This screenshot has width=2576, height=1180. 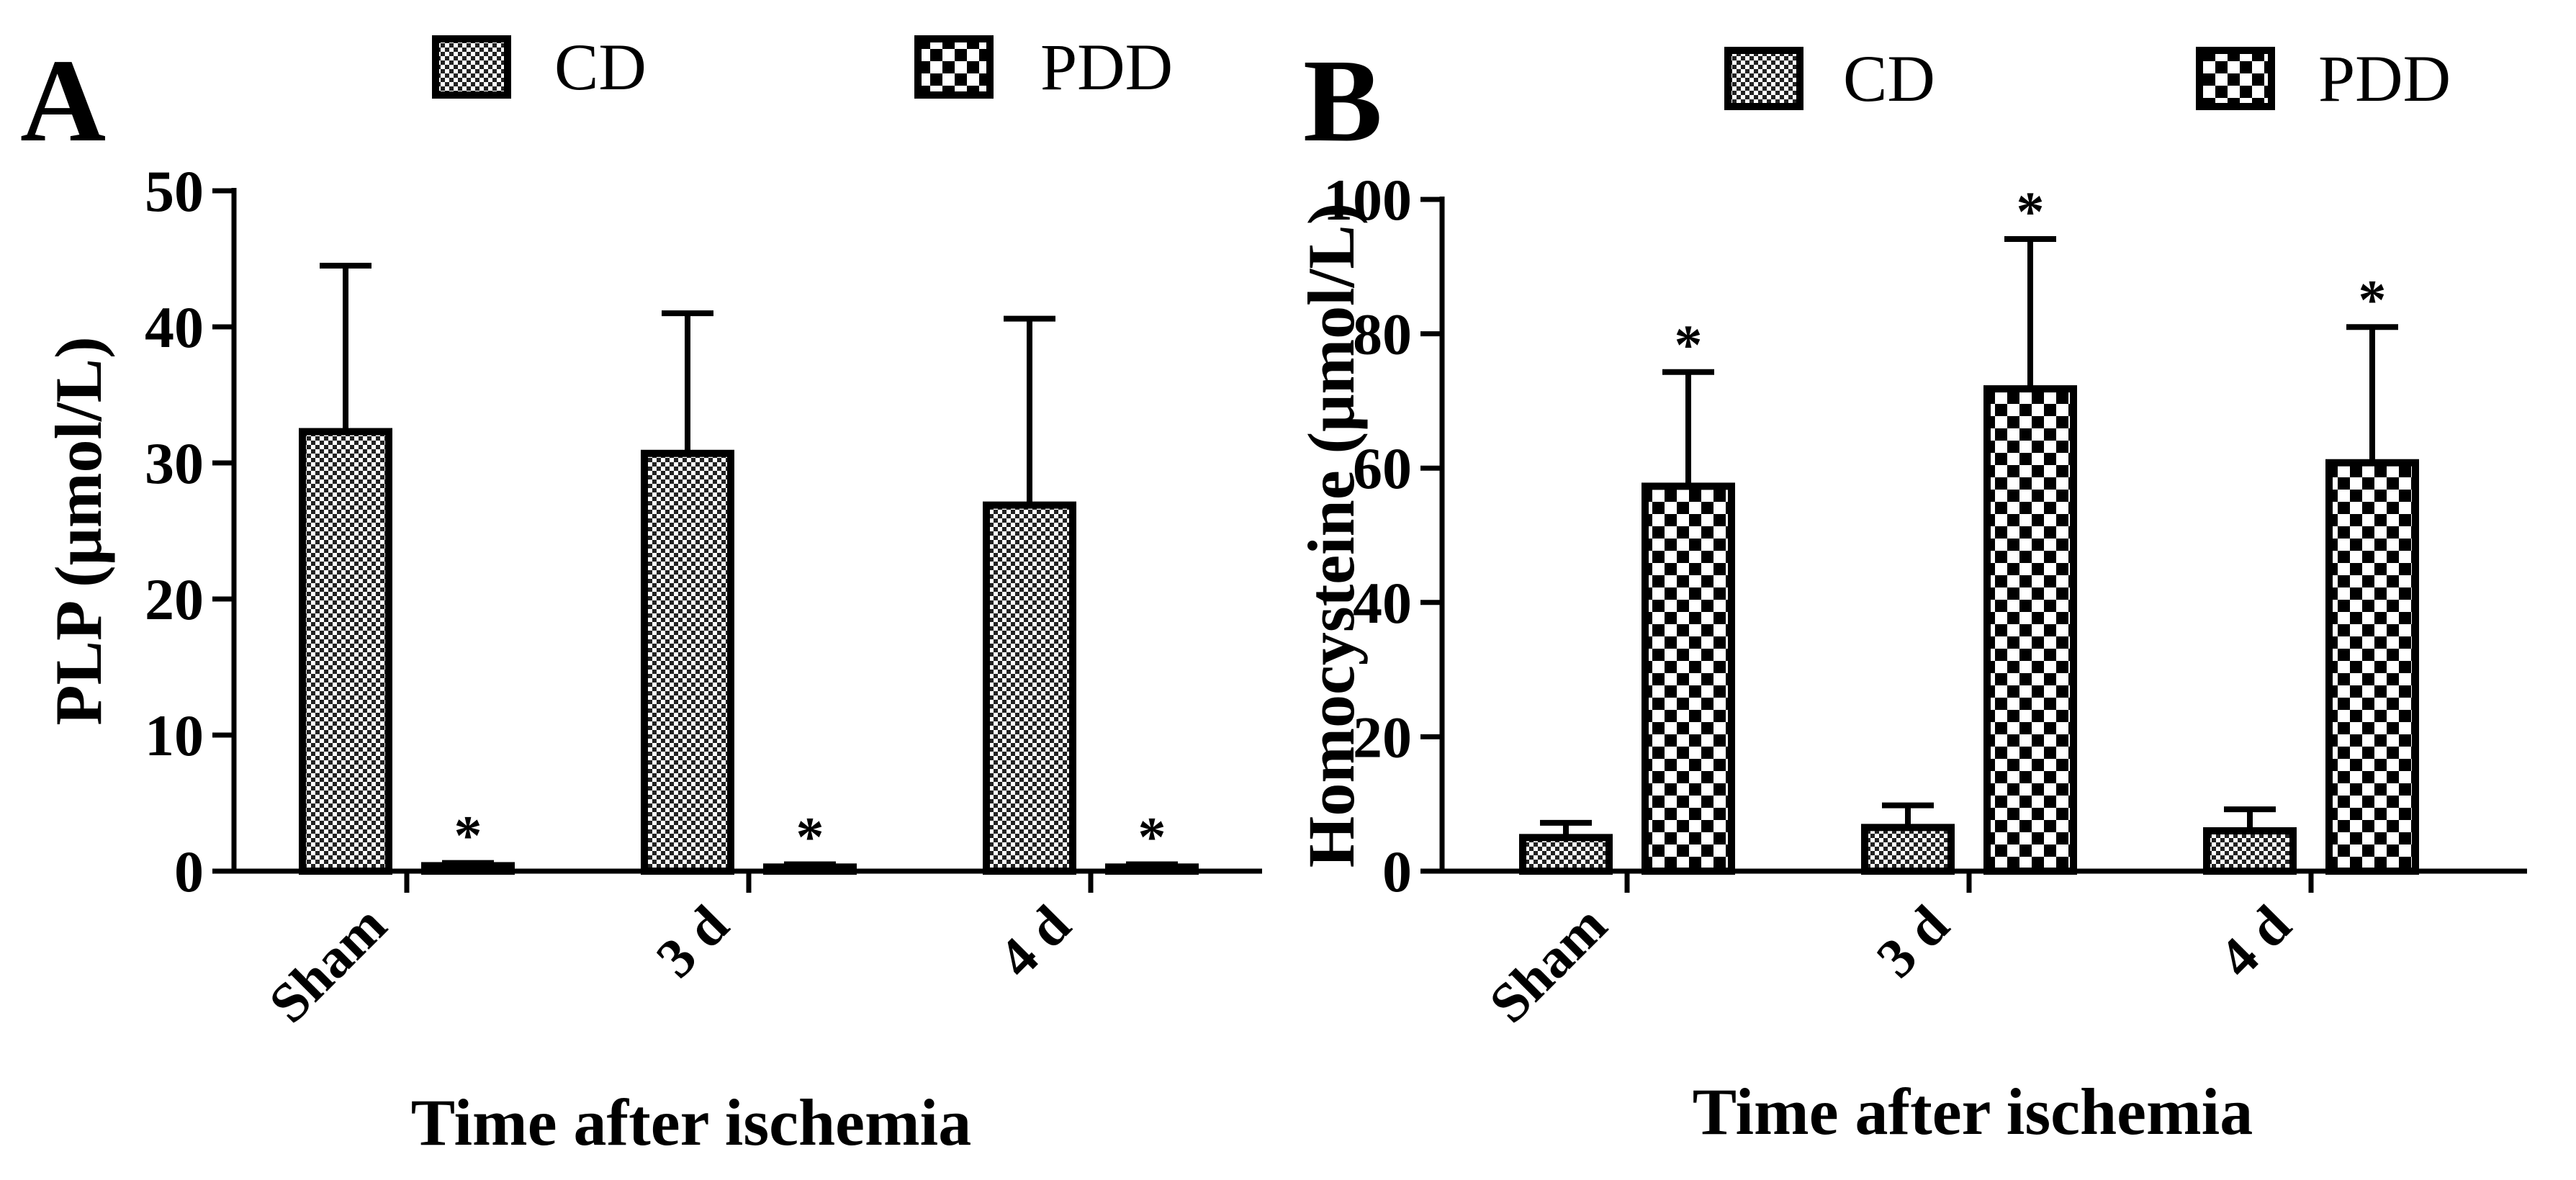 What do you see at coordinates (174, 464) in the screenshot?
I see `y-tick-label: 30` at bounding box center [174, 464].